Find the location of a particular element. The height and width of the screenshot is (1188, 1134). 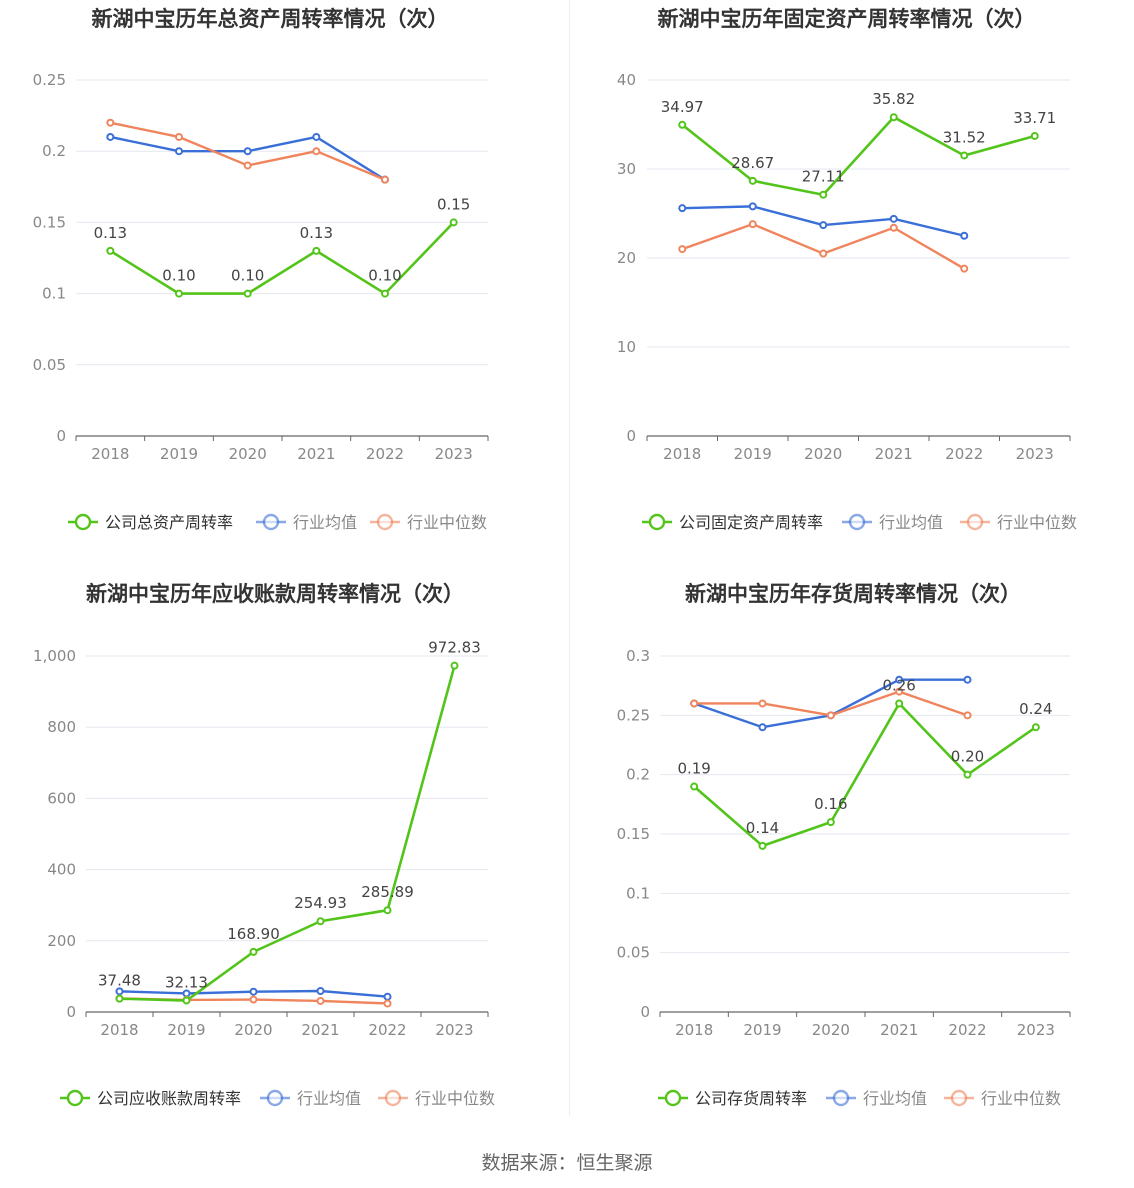

legend-item-company: 公司总资产周转率 is located at coordinates (150, 522).